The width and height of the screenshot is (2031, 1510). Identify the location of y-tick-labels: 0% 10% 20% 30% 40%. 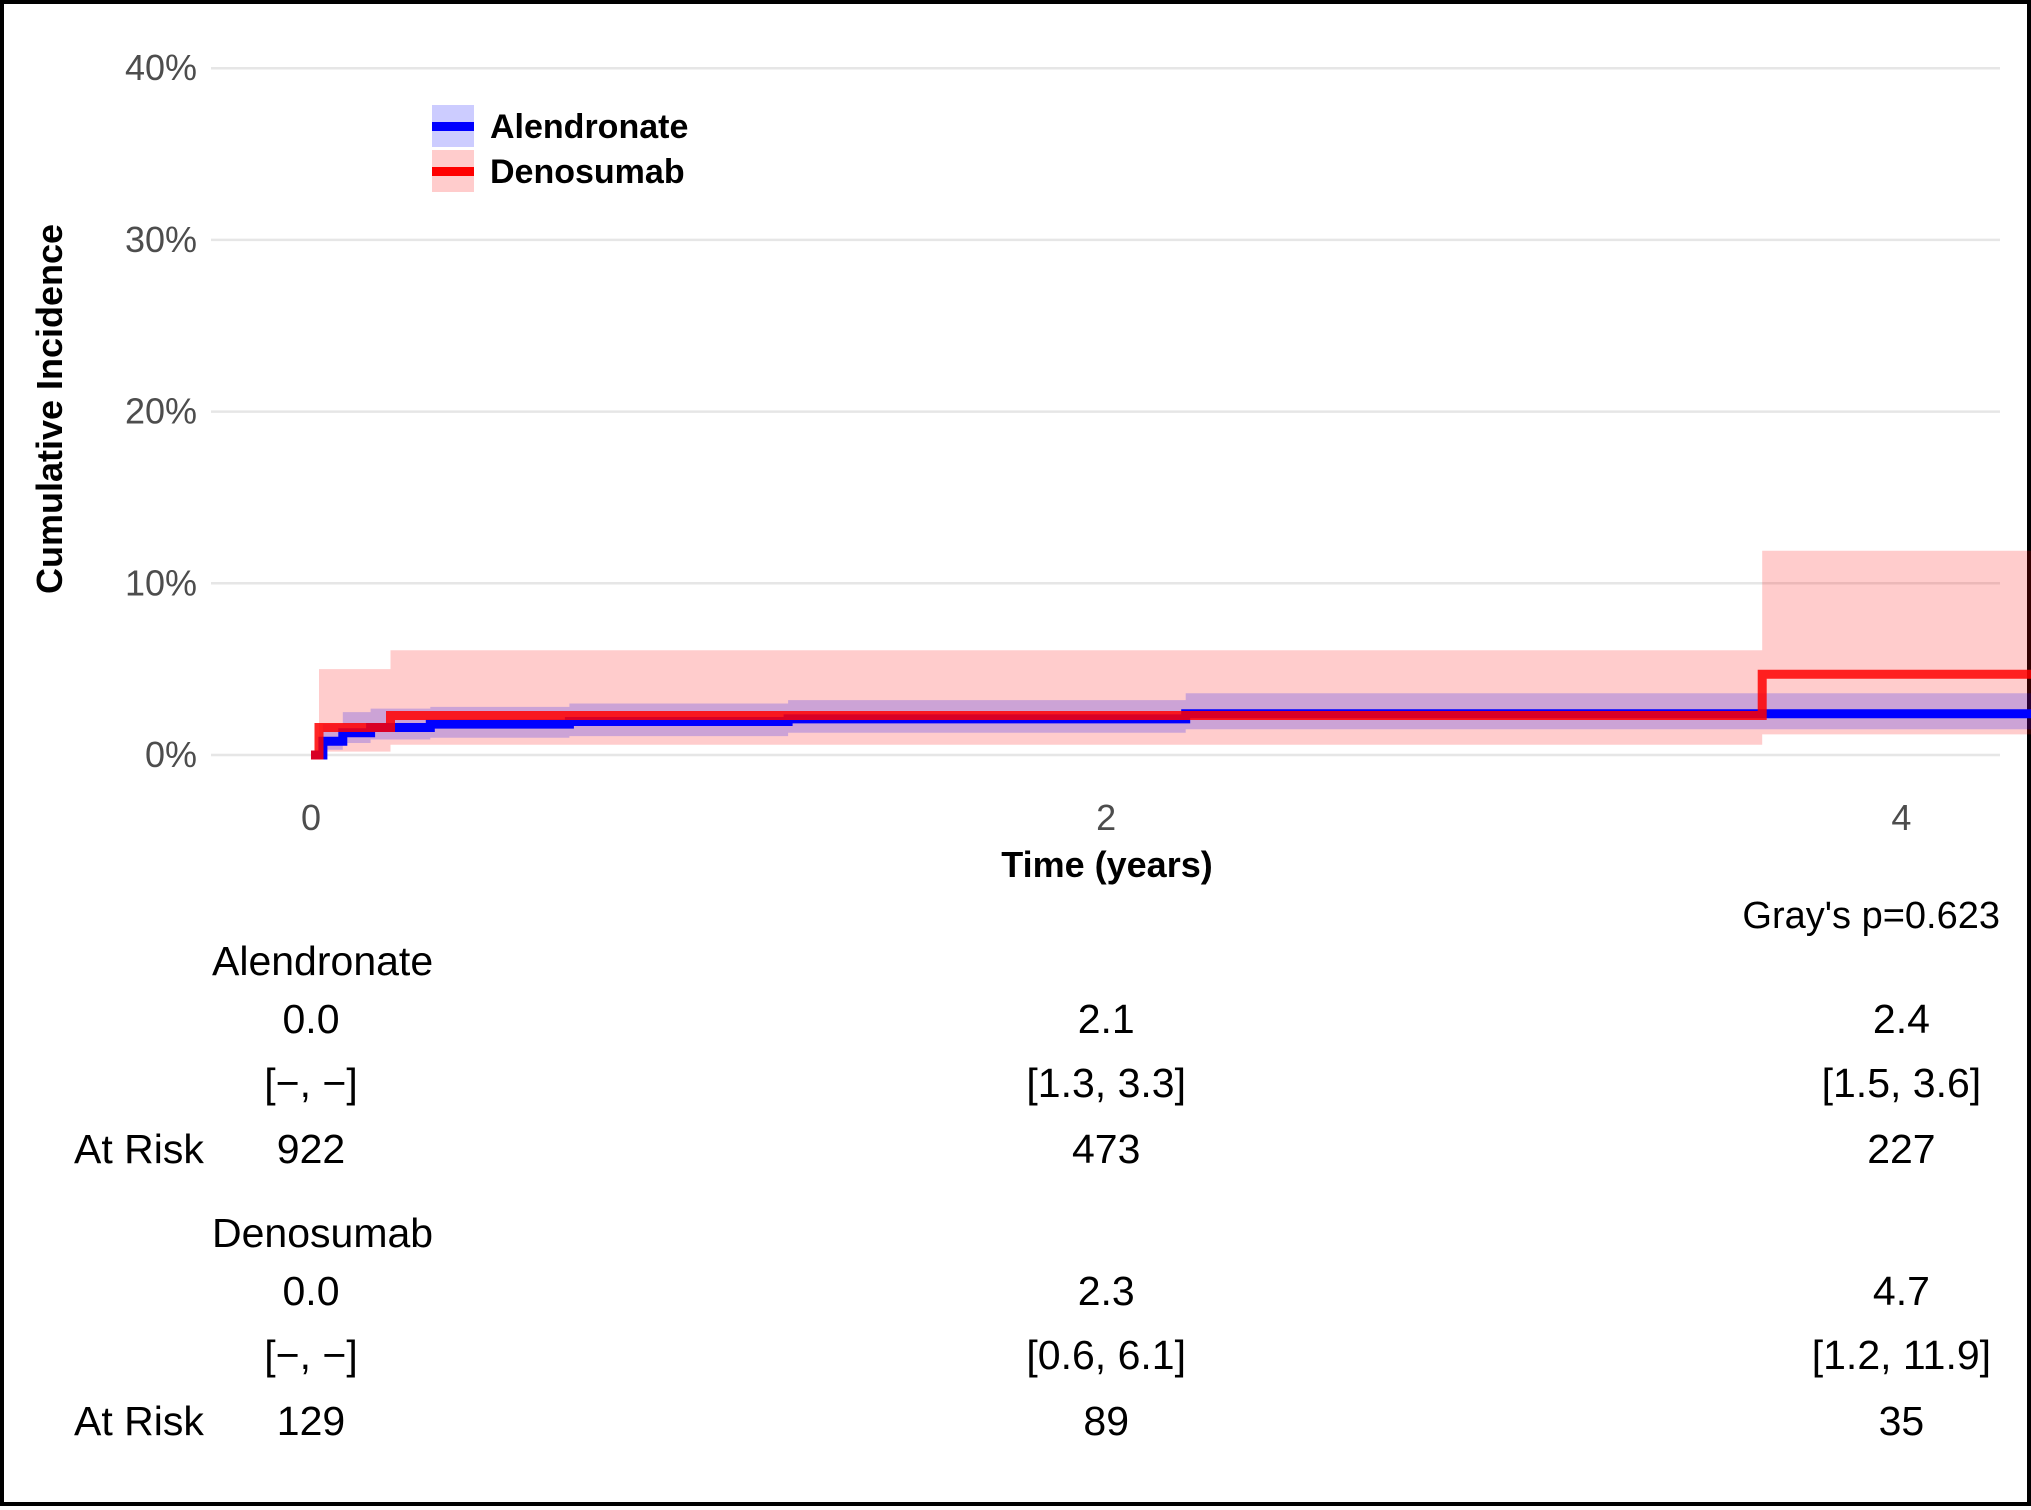
(161, 411).